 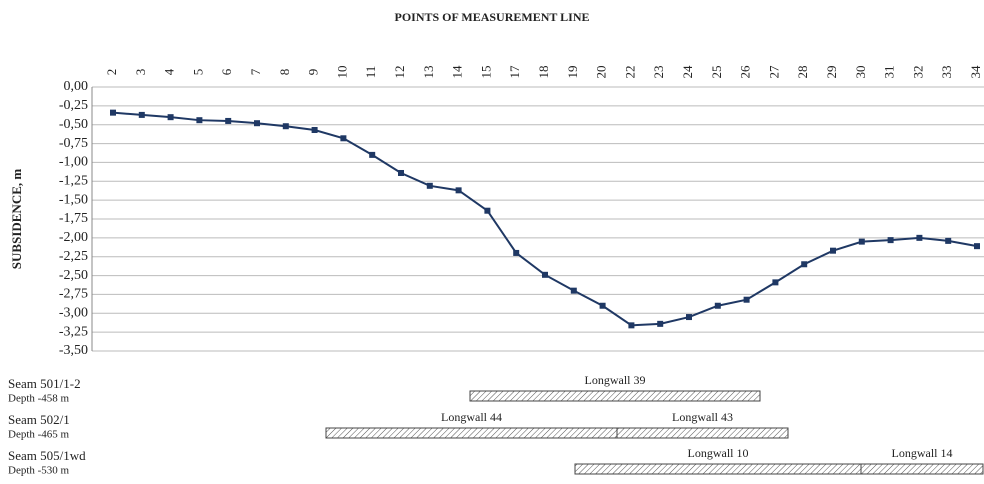 I want to click on seam-depth: Depth -465 m, so click(x=39, y=435).